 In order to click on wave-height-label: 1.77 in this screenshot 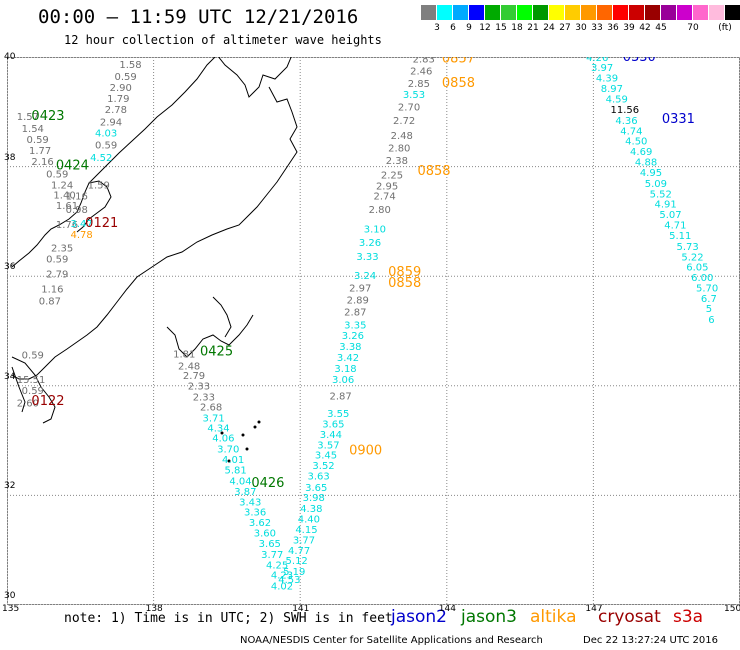, I will do `click(40, 151)`.